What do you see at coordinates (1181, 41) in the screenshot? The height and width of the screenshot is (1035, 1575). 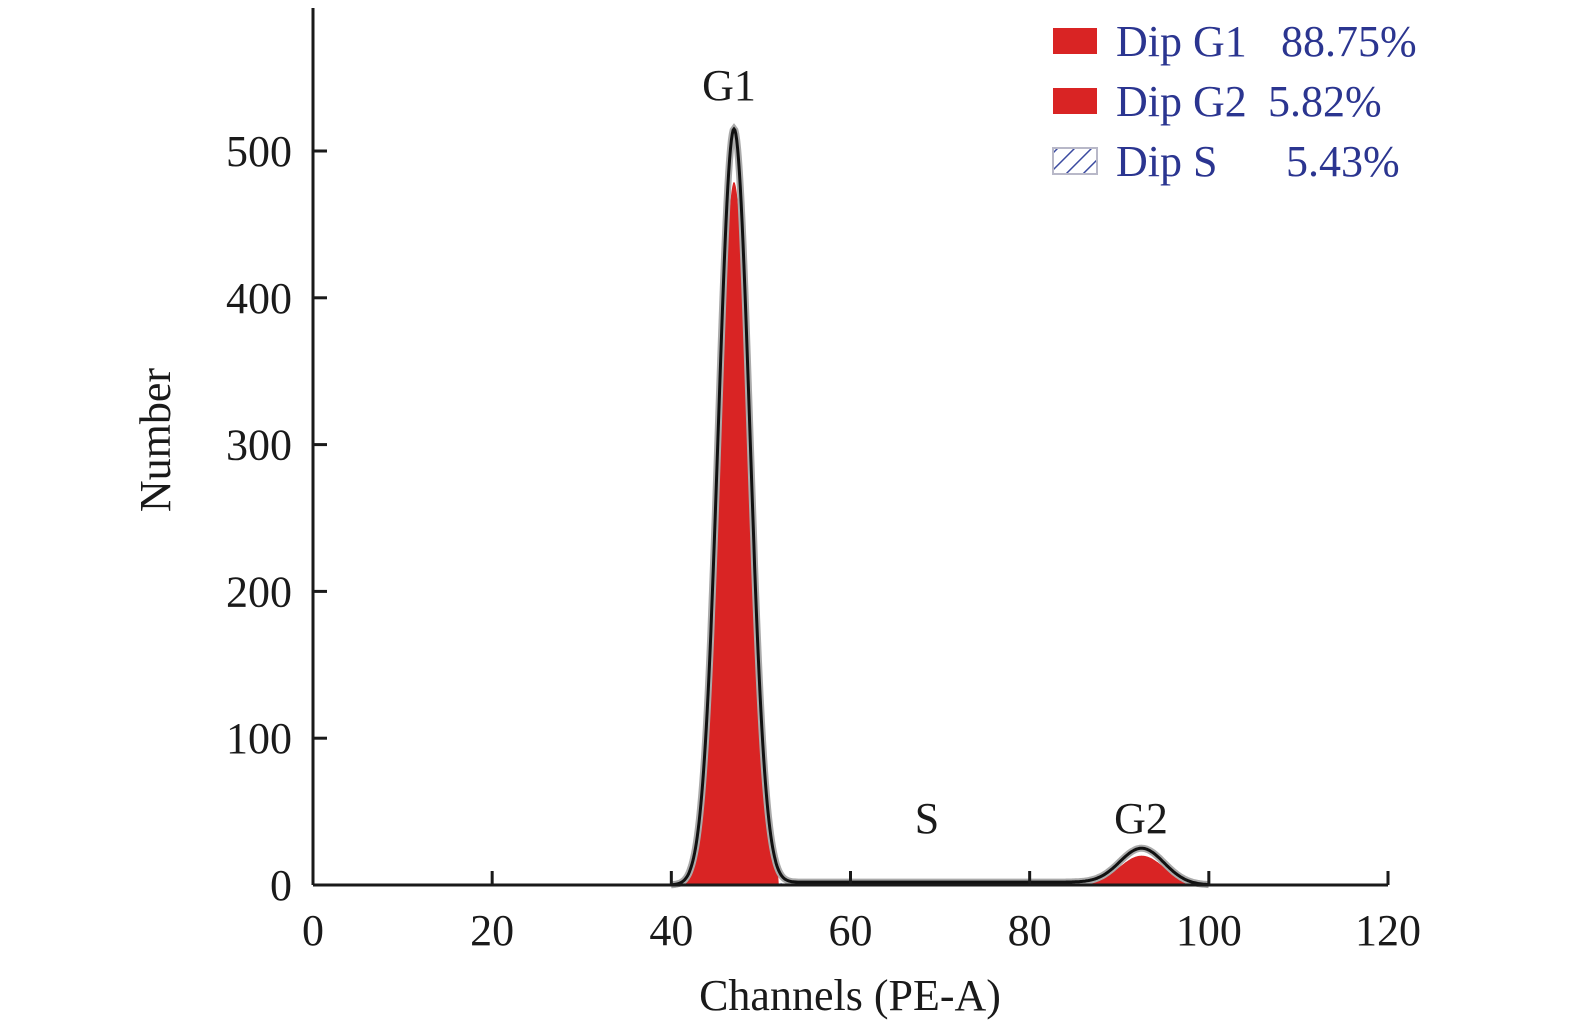 I see `legend-label-g1: Dip G1` at bounding box center [1181, 41].